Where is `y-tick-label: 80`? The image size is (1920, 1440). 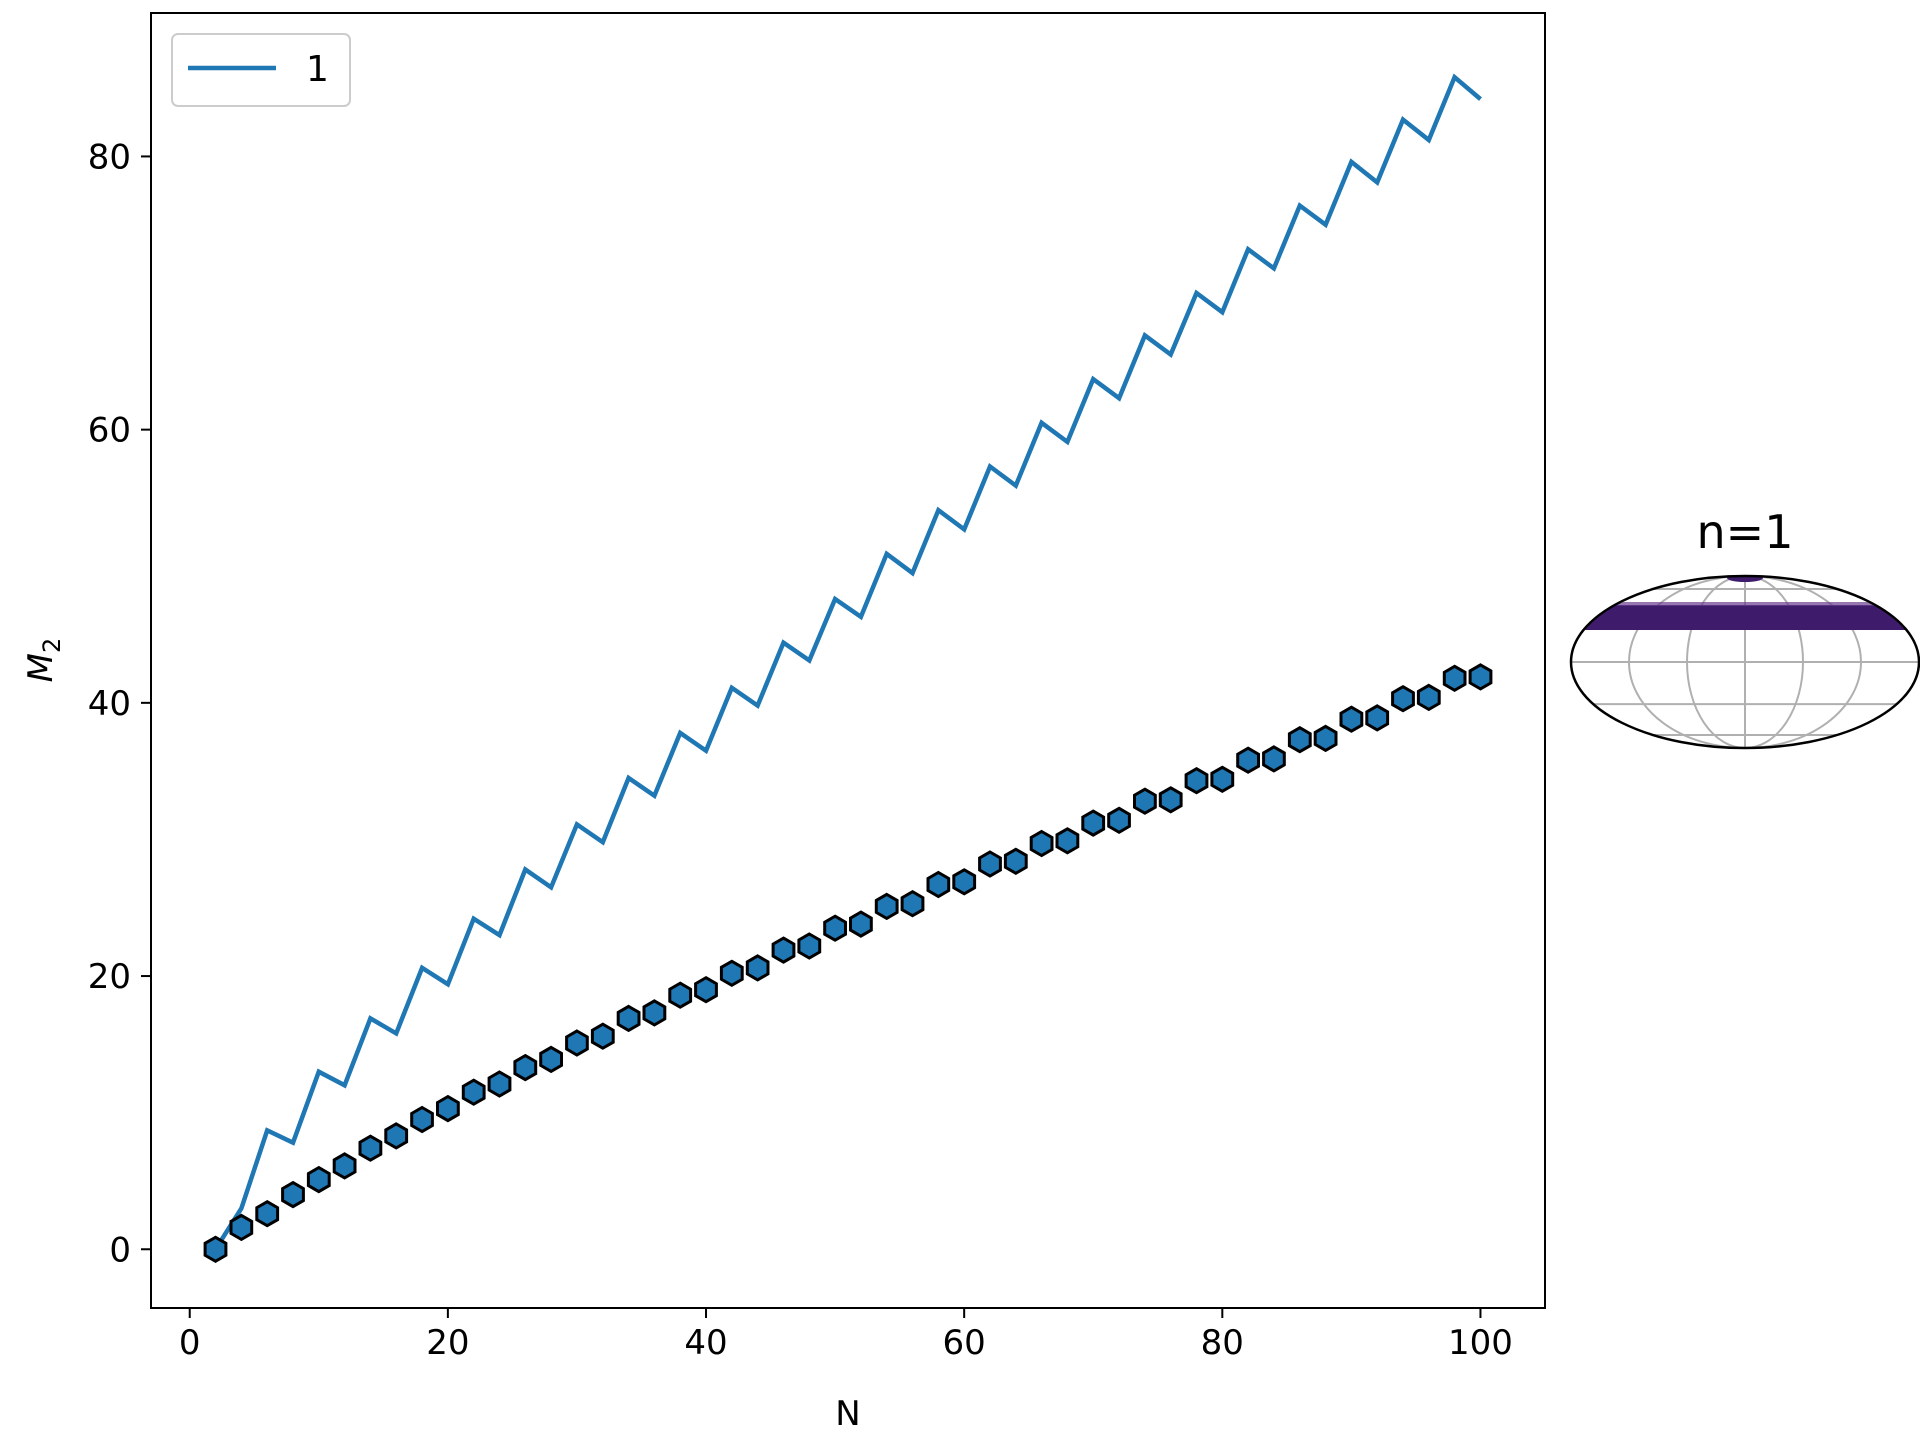 y-tick-label: 80 is located at coordinates (109, 157).